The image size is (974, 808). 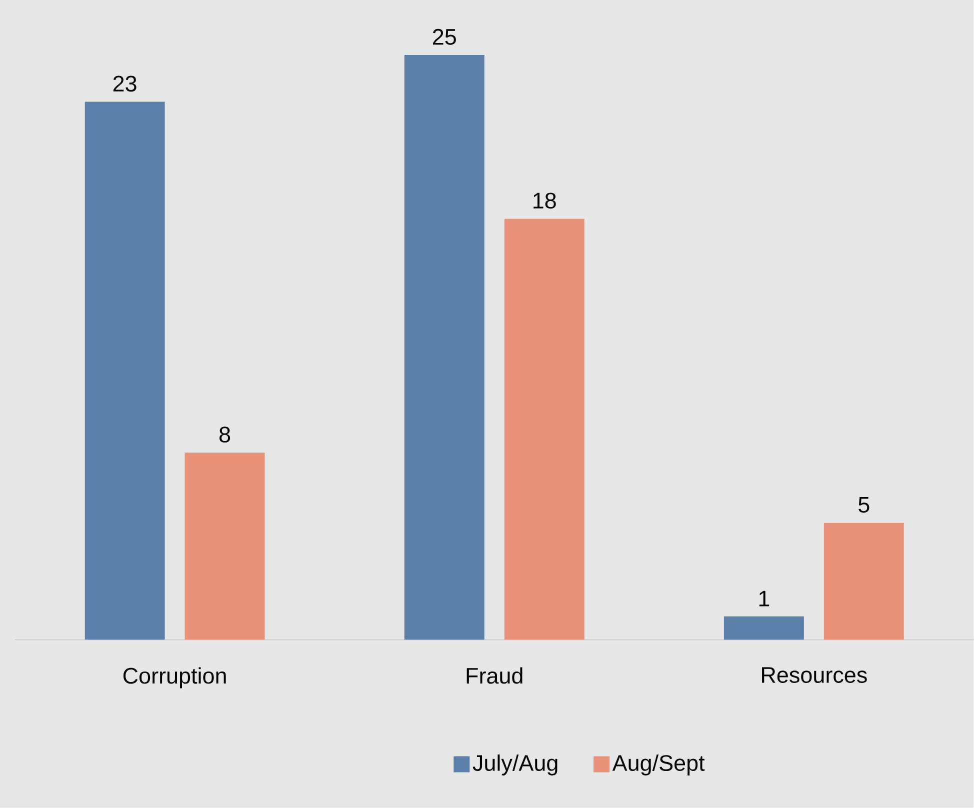 What do you see at coordinates (658, 765) in the screenshot?
I see `legend-label: Aug/Sept` at bounding box center [658, 765].